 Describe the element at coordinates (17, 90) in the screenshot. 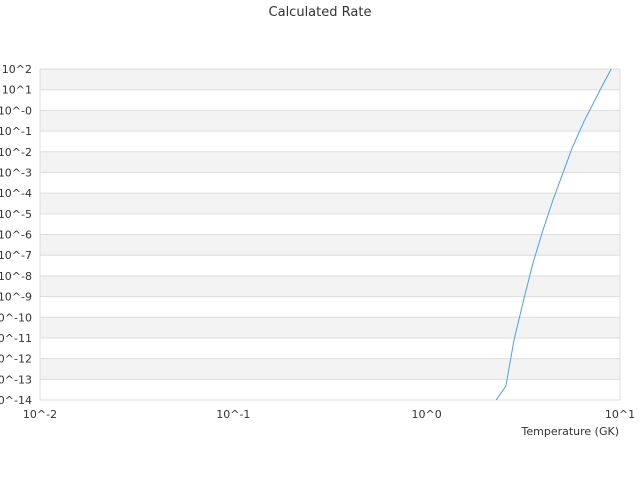

I see `y-tick-label: 10^1` at that location.